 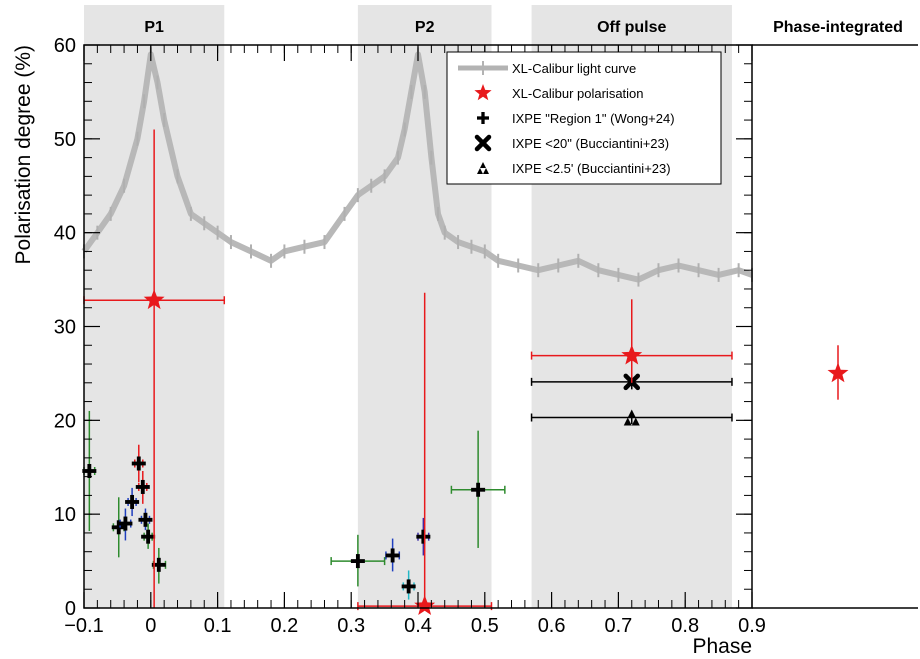 I want to click on x-tick-label: 0.7, so click(x=618, y=626).